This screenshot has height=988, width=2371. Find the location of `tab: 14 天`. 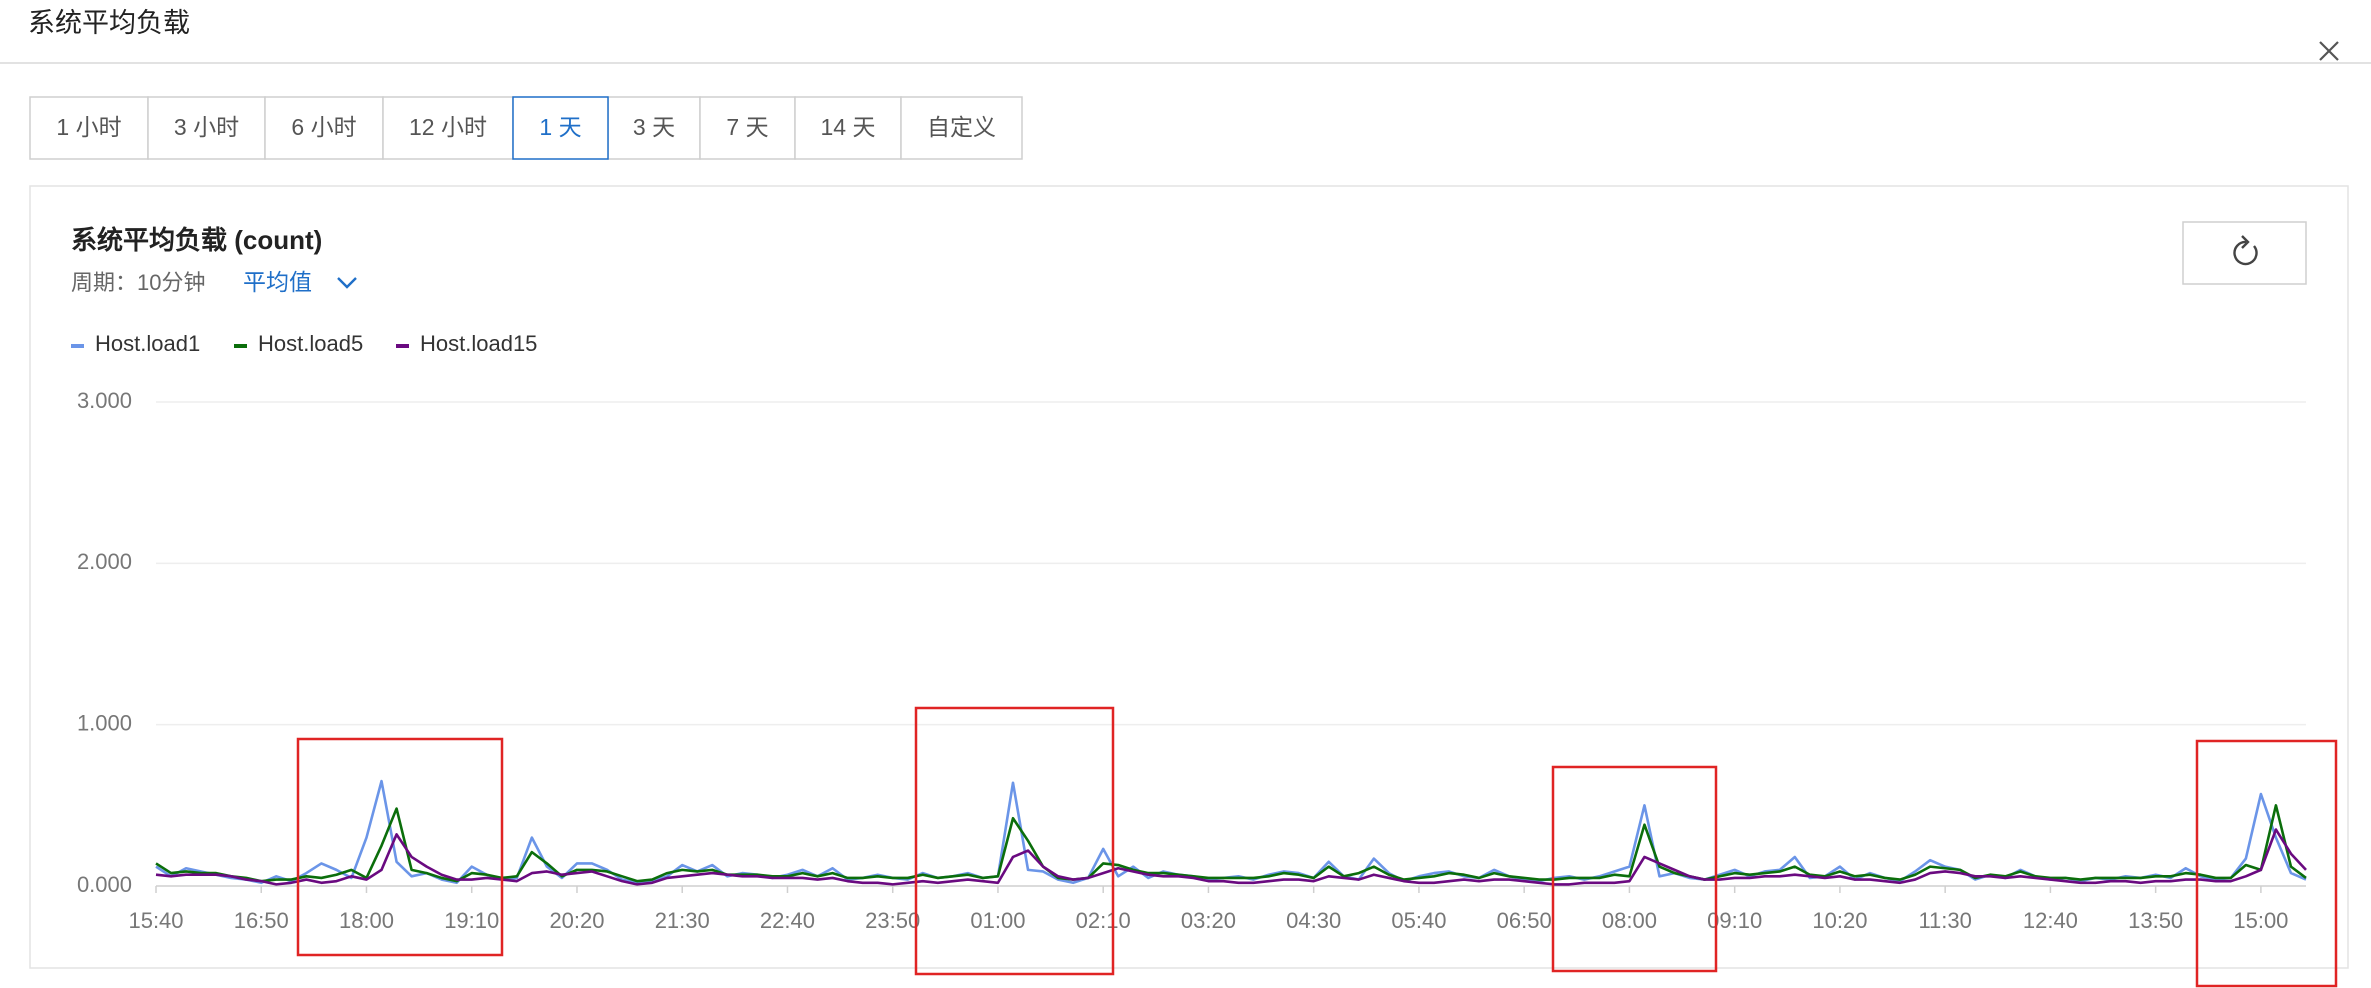

tab: 14 天 is located at coordinates (848, 128).